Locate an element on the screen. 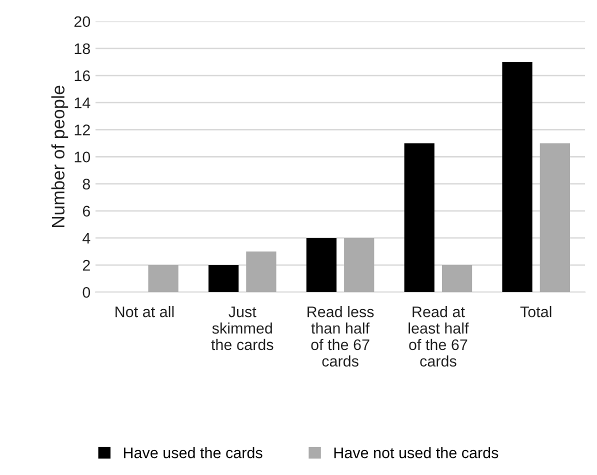 This screenshot has width=597, height=475. y-tick-label: 18 is located at coordinates (82, 48).